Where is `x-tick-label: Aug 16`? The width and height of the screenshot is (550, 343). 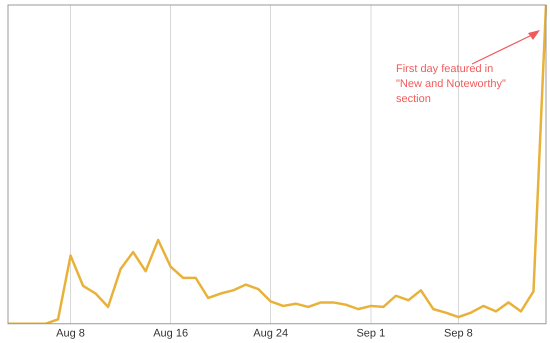 x-tick-label: Aug 16 is located at coordinates (170, 333).